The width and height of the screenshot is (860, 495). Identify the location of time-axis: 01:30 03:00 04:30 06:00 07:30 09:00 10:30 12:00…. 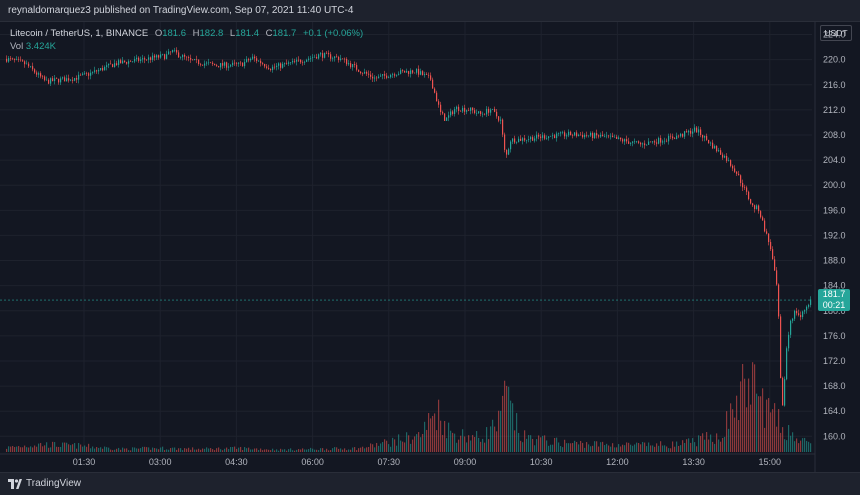
(407, 460).